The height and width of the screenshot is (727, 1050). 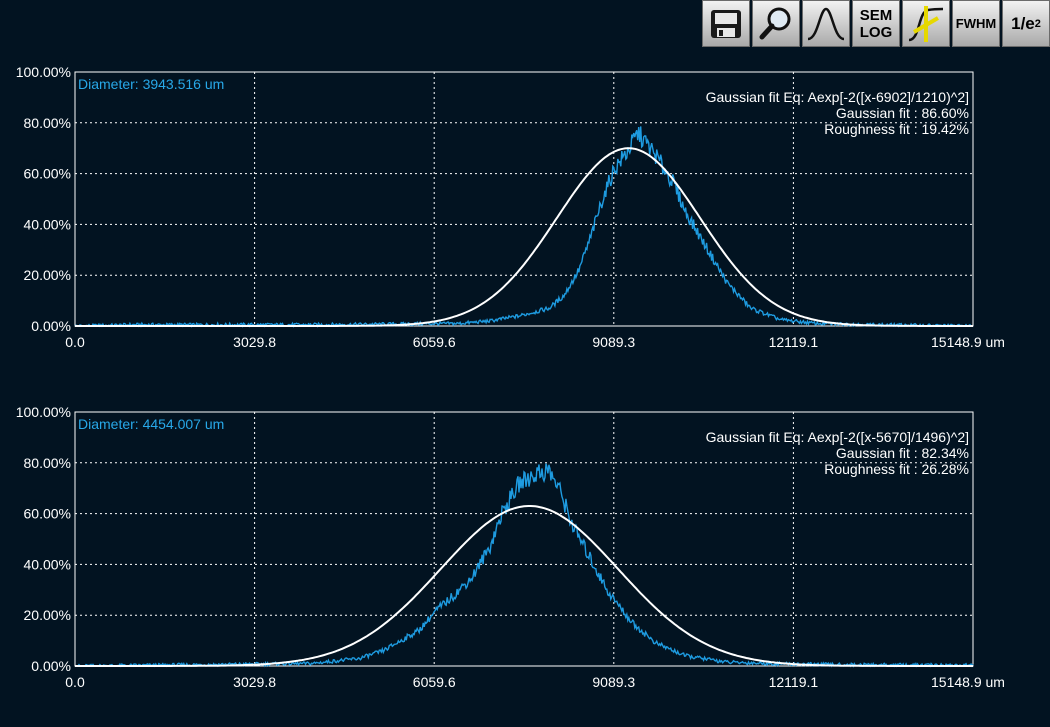 What do you see at coordinates (876, 15) in the screenshot?
I see `sem-label: SEM` at bounding box center [876, 15].